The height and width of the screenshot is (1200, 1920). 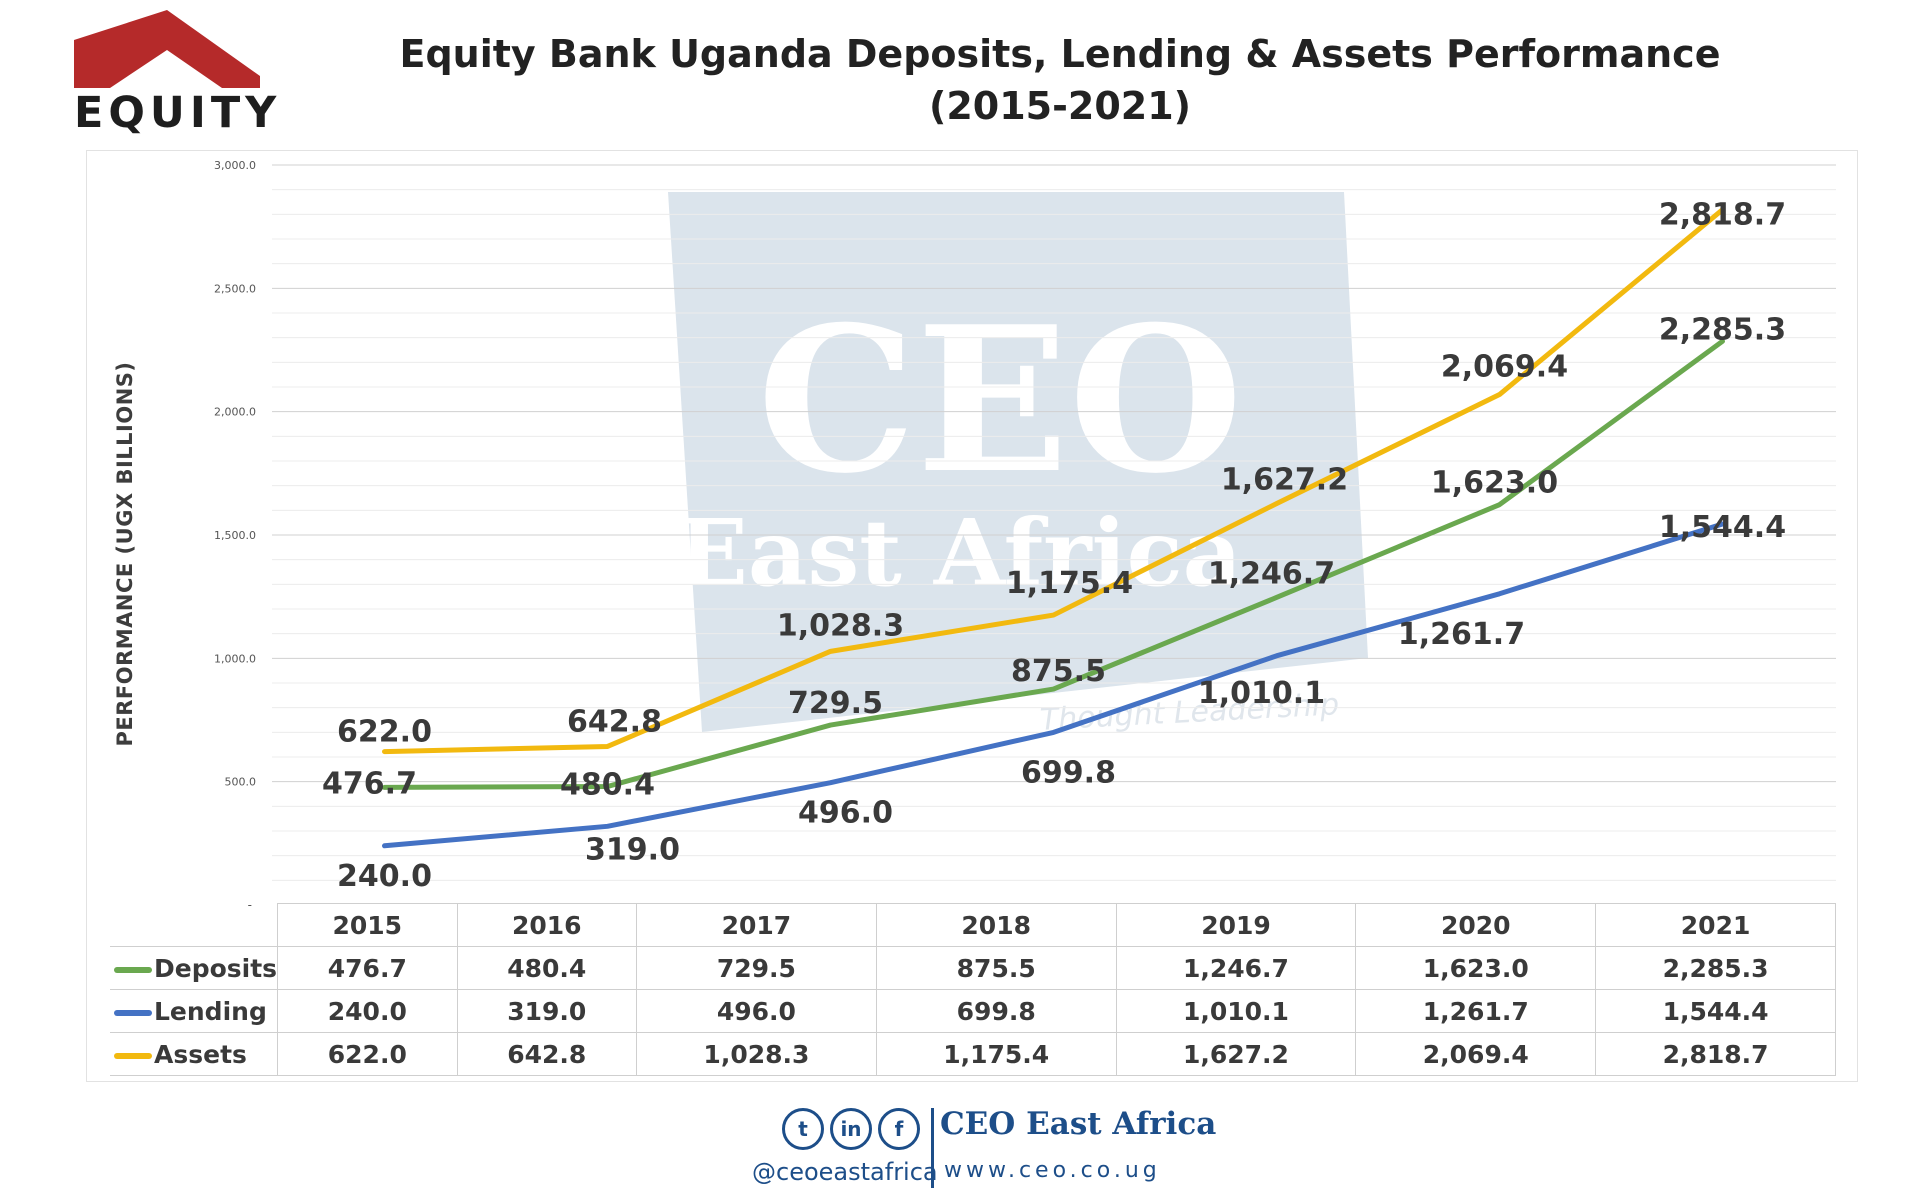 I want to click on data-label-assets: 2,069.4, so click(x=1504, y=367).